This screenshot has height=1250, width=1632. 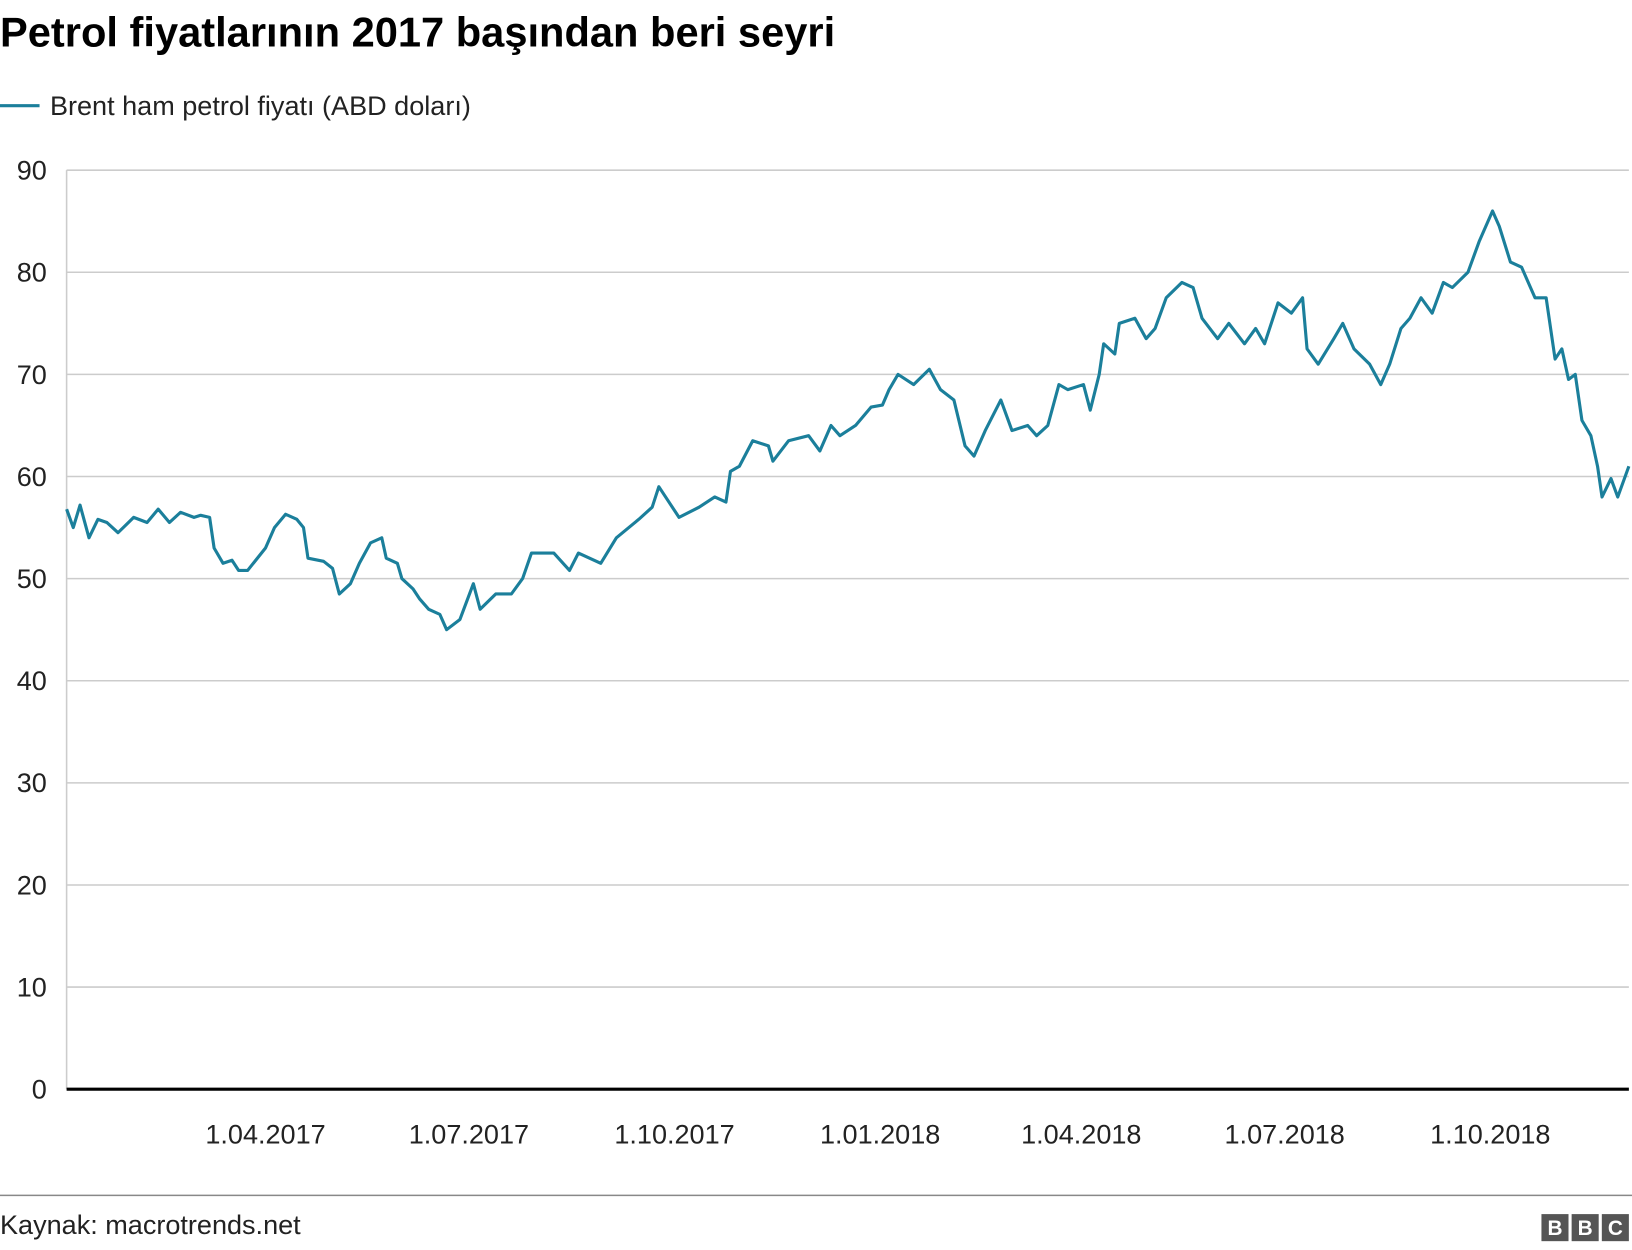 What do you see at coordinates (32, 273) in the screenshot?
I see `y-tick-label: 80` at bounding box center [32, 273].